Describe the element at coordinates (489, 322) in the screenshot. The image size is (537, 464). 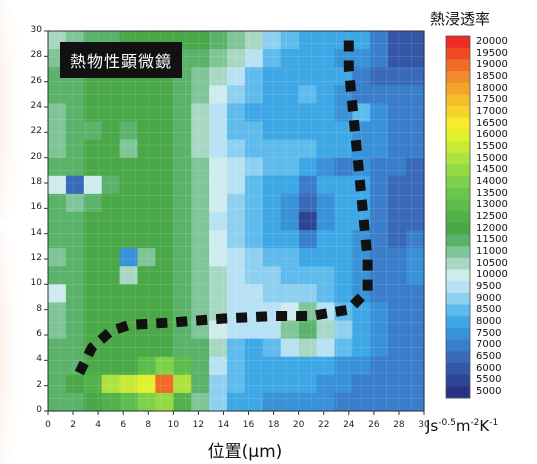
I see `legend-level-label: 8000` at that location.